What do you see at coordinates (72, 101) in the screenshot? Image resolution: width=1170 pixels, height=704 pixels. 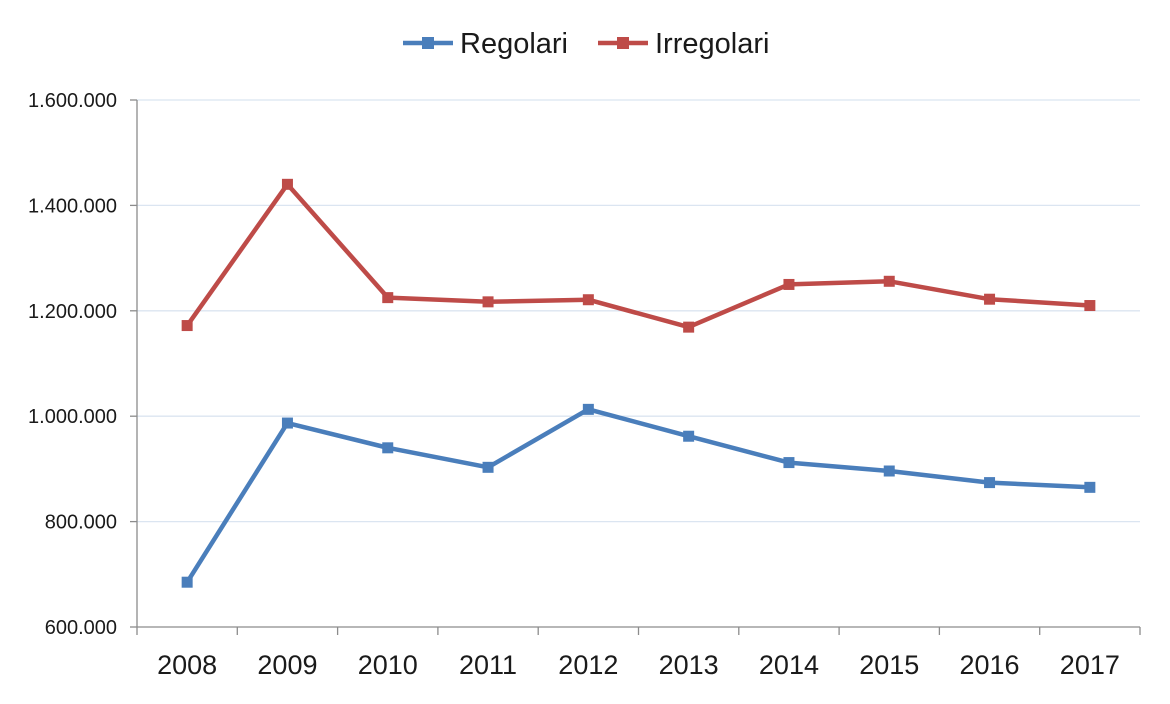 I see `y-tick-label: 1.600.000` at bounding box center [72, 101].